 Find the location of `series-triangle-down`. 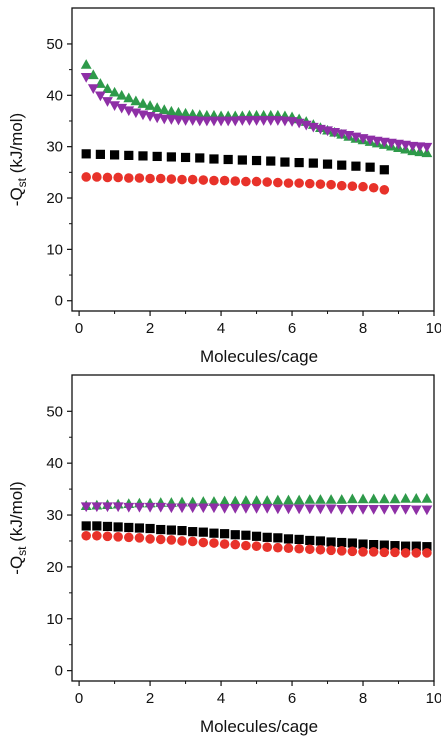

series-triangle-down is located at coordinates (256, 509).